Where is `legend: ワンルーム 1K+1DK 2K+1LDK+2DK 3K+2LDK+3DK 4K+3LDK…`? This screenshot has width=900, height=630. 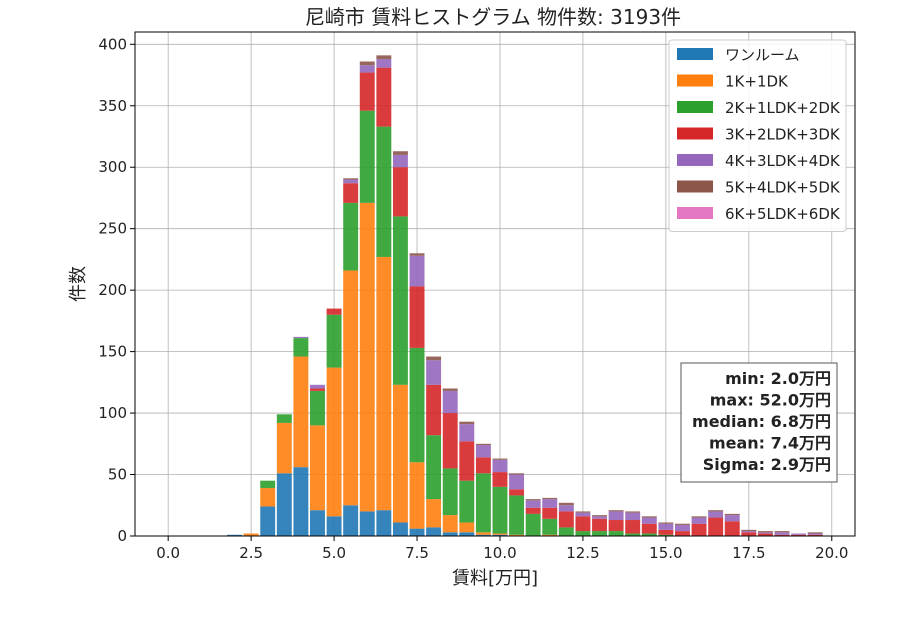 legend: ワンルーム 1K+1DK 2K+1LDK+2DK 3K+2LDK+3DK 4K+3LDK… is located at coordinates (757, 135).